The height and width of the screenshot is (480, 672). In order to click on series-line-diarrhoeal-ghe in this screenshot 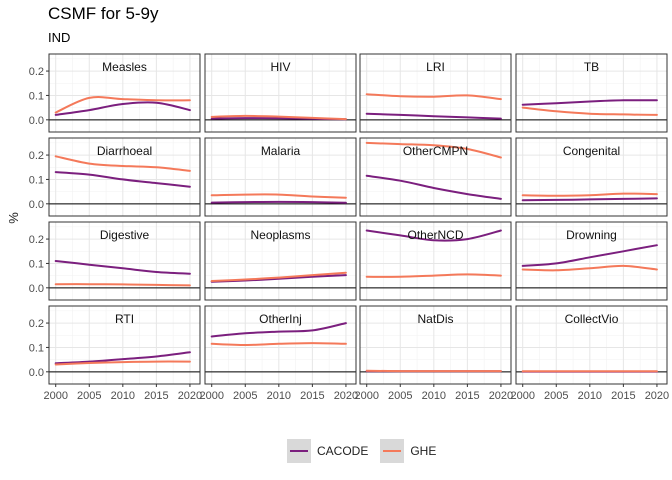, I will do `click(122, 163)`.